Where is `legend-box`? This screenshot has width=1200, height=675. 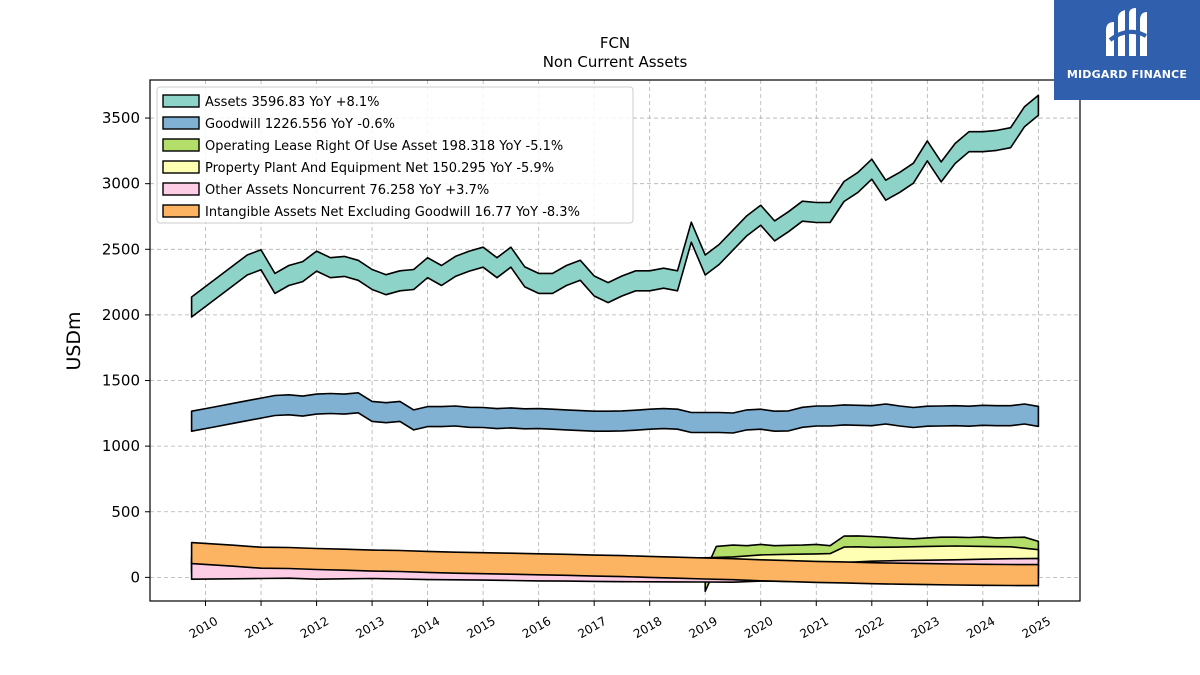 legend-box is located at coordinates (395, 155).